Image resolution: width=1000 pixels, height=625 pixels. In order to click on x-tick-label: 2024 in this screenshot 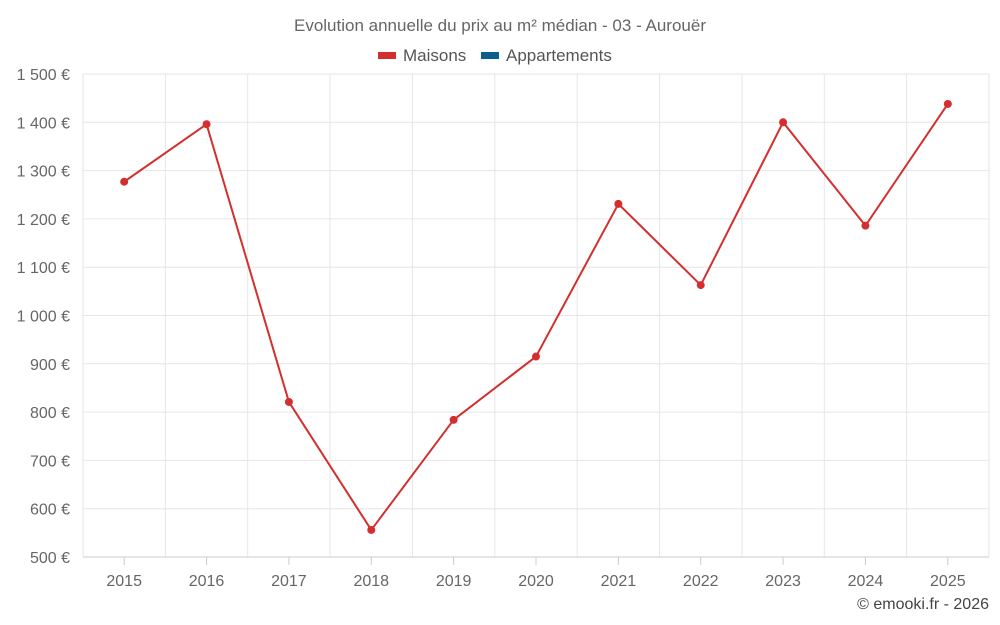, I will do `click(866, 581)`.